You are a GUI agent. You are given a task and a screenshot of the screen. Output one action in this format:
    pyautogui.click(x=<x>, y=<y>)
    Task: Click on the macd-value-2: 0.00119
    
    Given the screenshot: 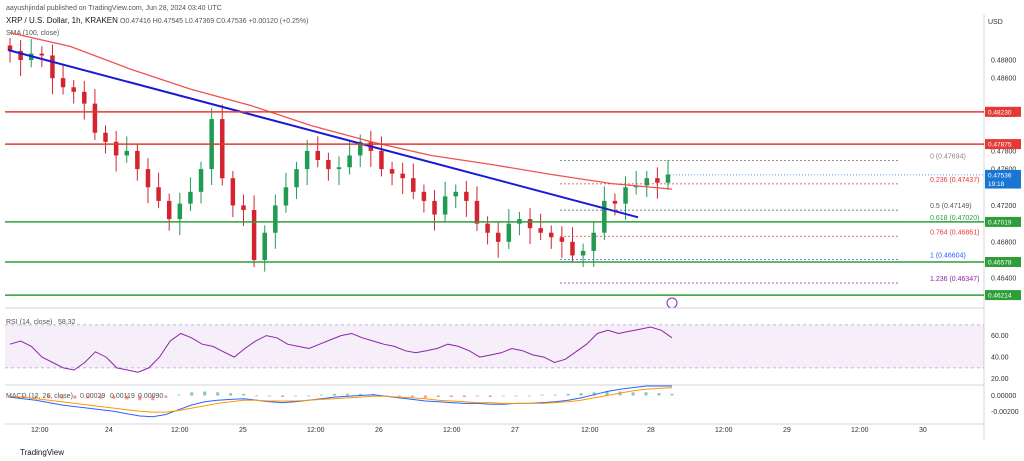 What is the action you would take?
    pyautogui.click(x=122, y=396)
    